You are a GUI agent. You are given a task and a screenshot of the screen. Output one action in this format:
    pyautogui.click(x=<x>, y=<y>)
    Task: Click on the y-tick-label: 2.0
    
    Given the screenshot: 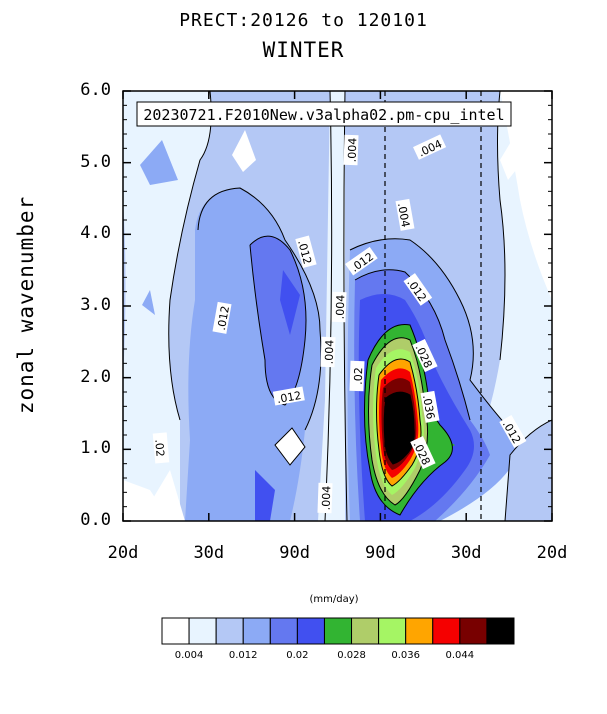 What is the action you would take?
    pyautogui.click(x=95, y=376)
    